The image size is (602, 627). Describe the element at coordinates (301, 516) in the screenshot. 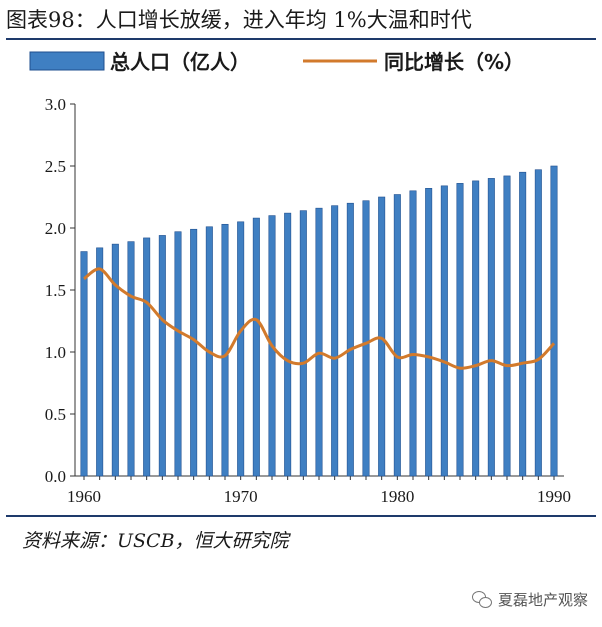

I see `source-rule` at that location.